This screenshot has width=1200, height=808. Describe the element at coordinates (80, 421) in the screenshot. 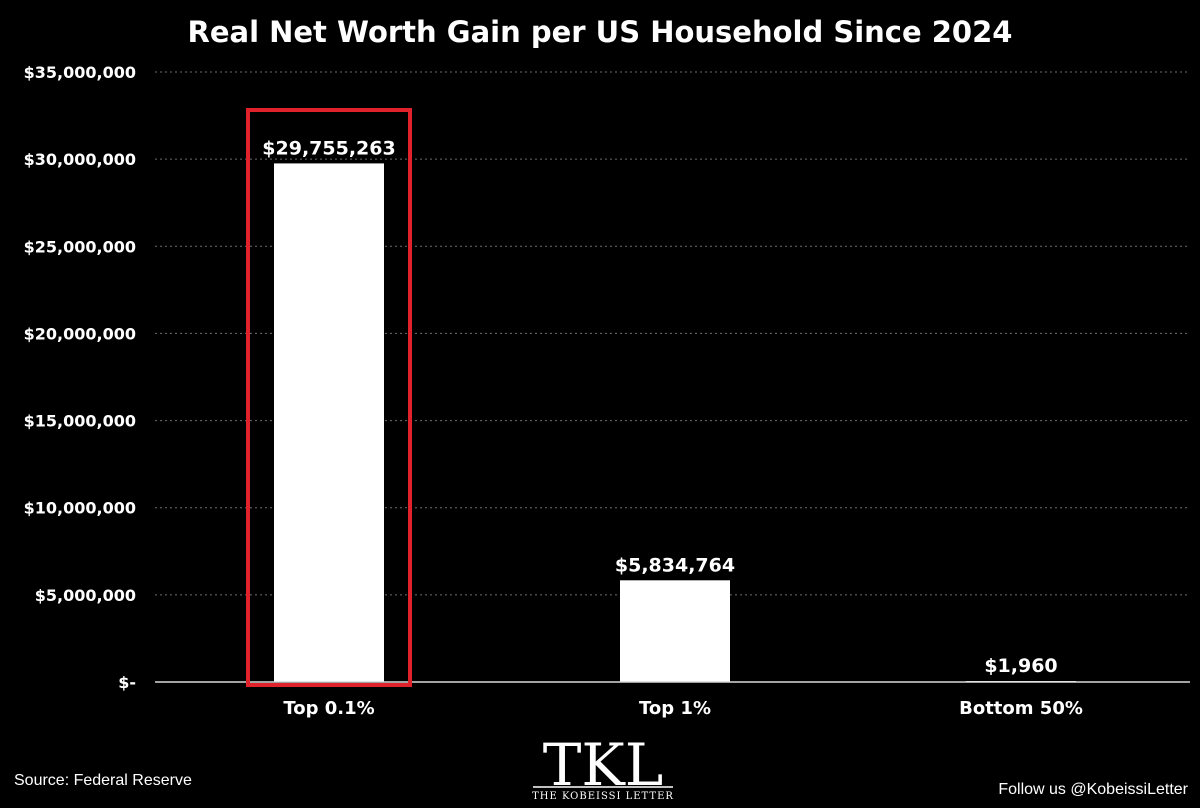

I see `y-tick-label: $15,000,000` at that location.